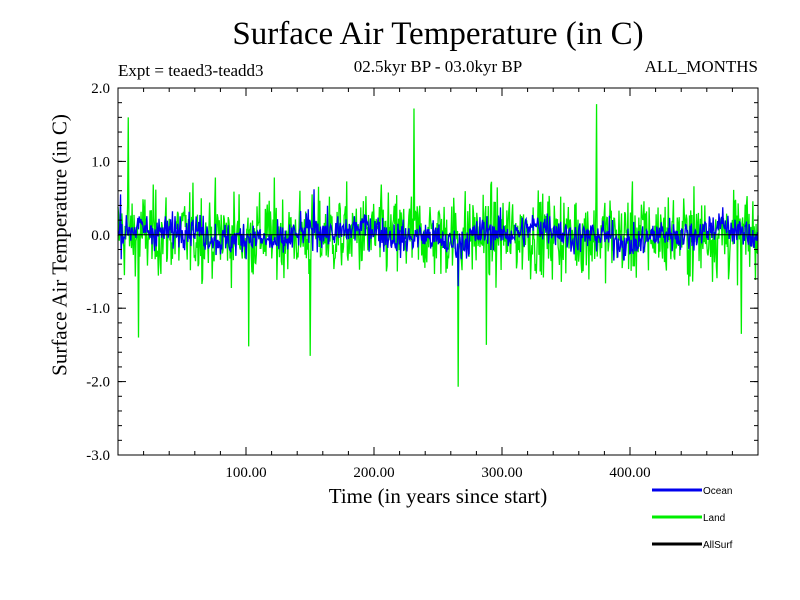 This screenshot has width=800, height=600. Describe the element at coordinates (98, 309) in the screenshot. I see `y-tick-label: -1.0` at that location.